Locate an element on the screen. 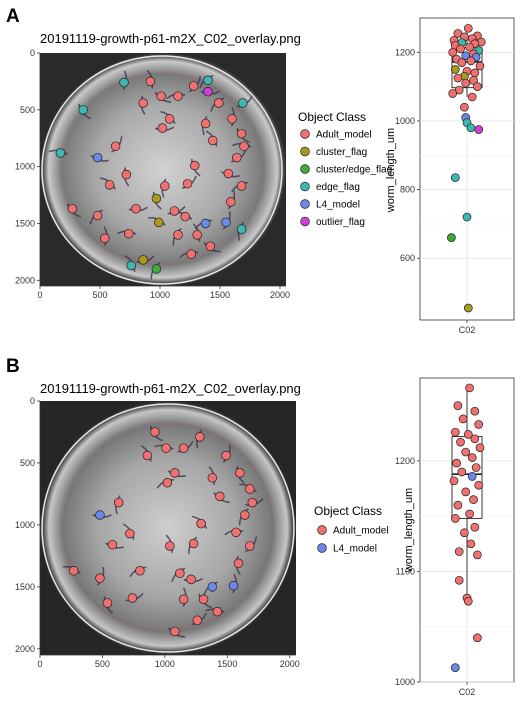 Image resolution: width=516 pixels, height=704 pixels. legendA-key-l4-model is located at coordinates (305, 204).